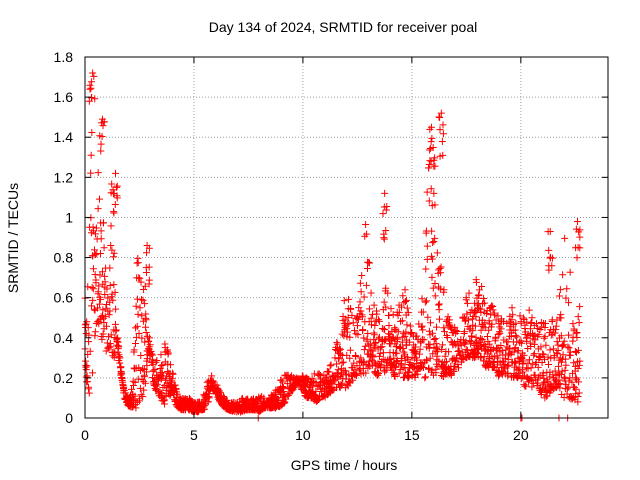 This screenshot has width=640, height=480. I want to click on y-tick-label: 0, so click(69, 418).